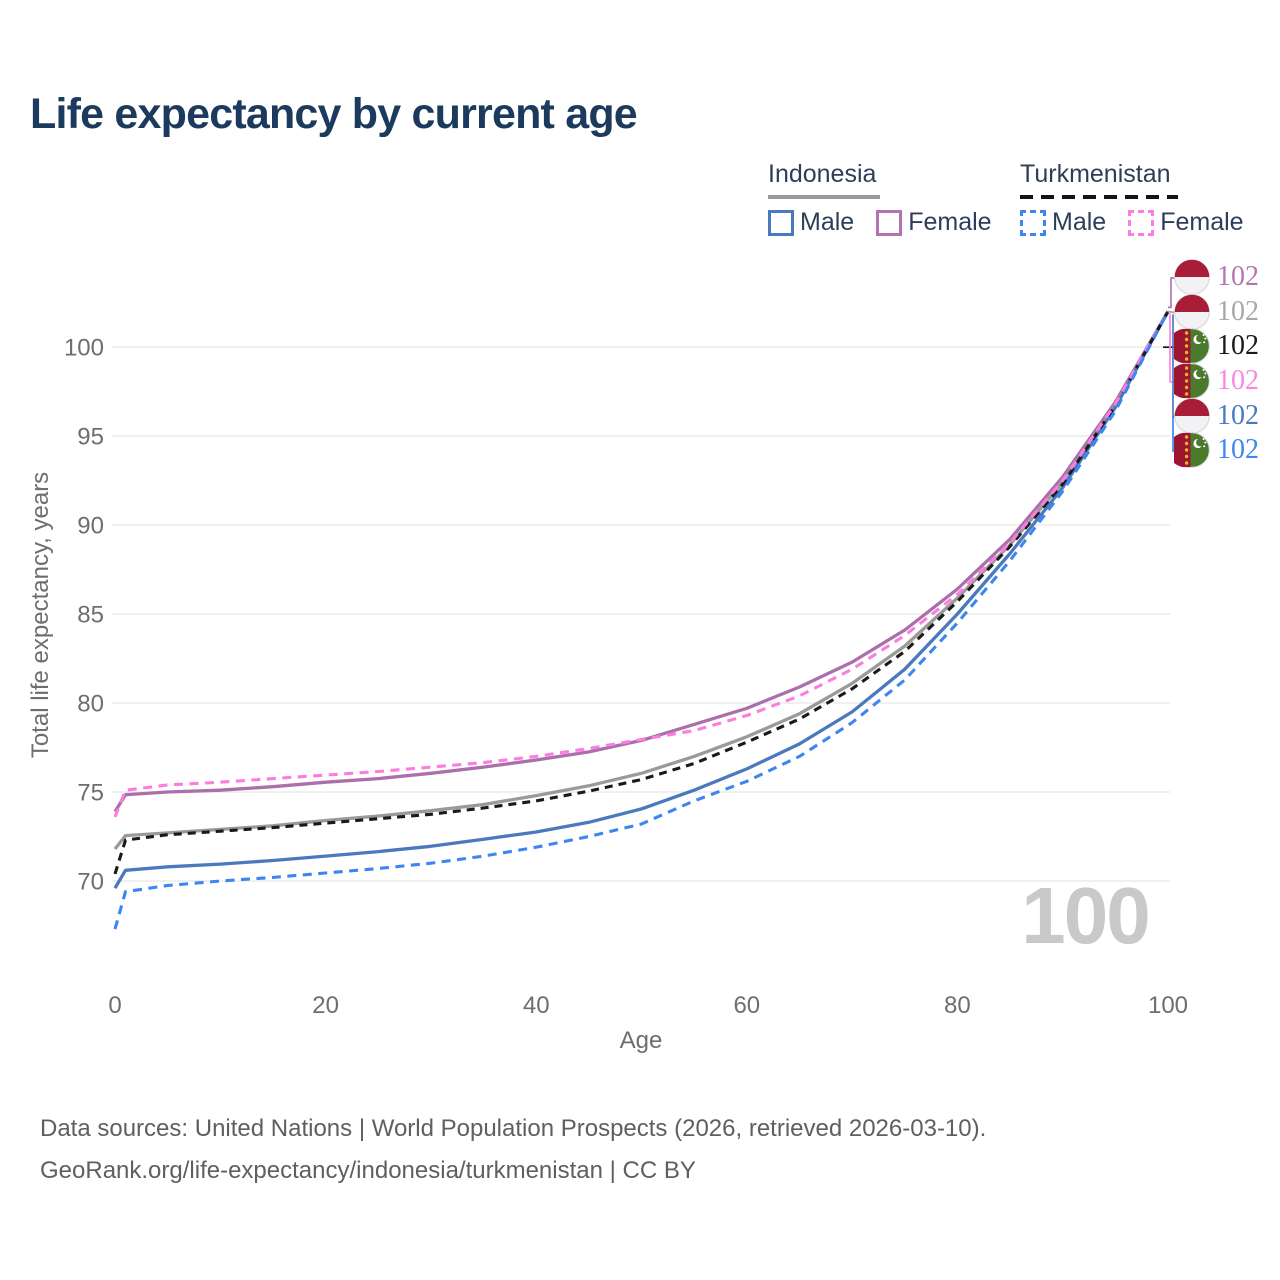 This screenshot has height=1280, width=1280. Describe the element at coordinates (1033, 222) in the screenshot. I see `turkmenistan-male-swatch` at that location.